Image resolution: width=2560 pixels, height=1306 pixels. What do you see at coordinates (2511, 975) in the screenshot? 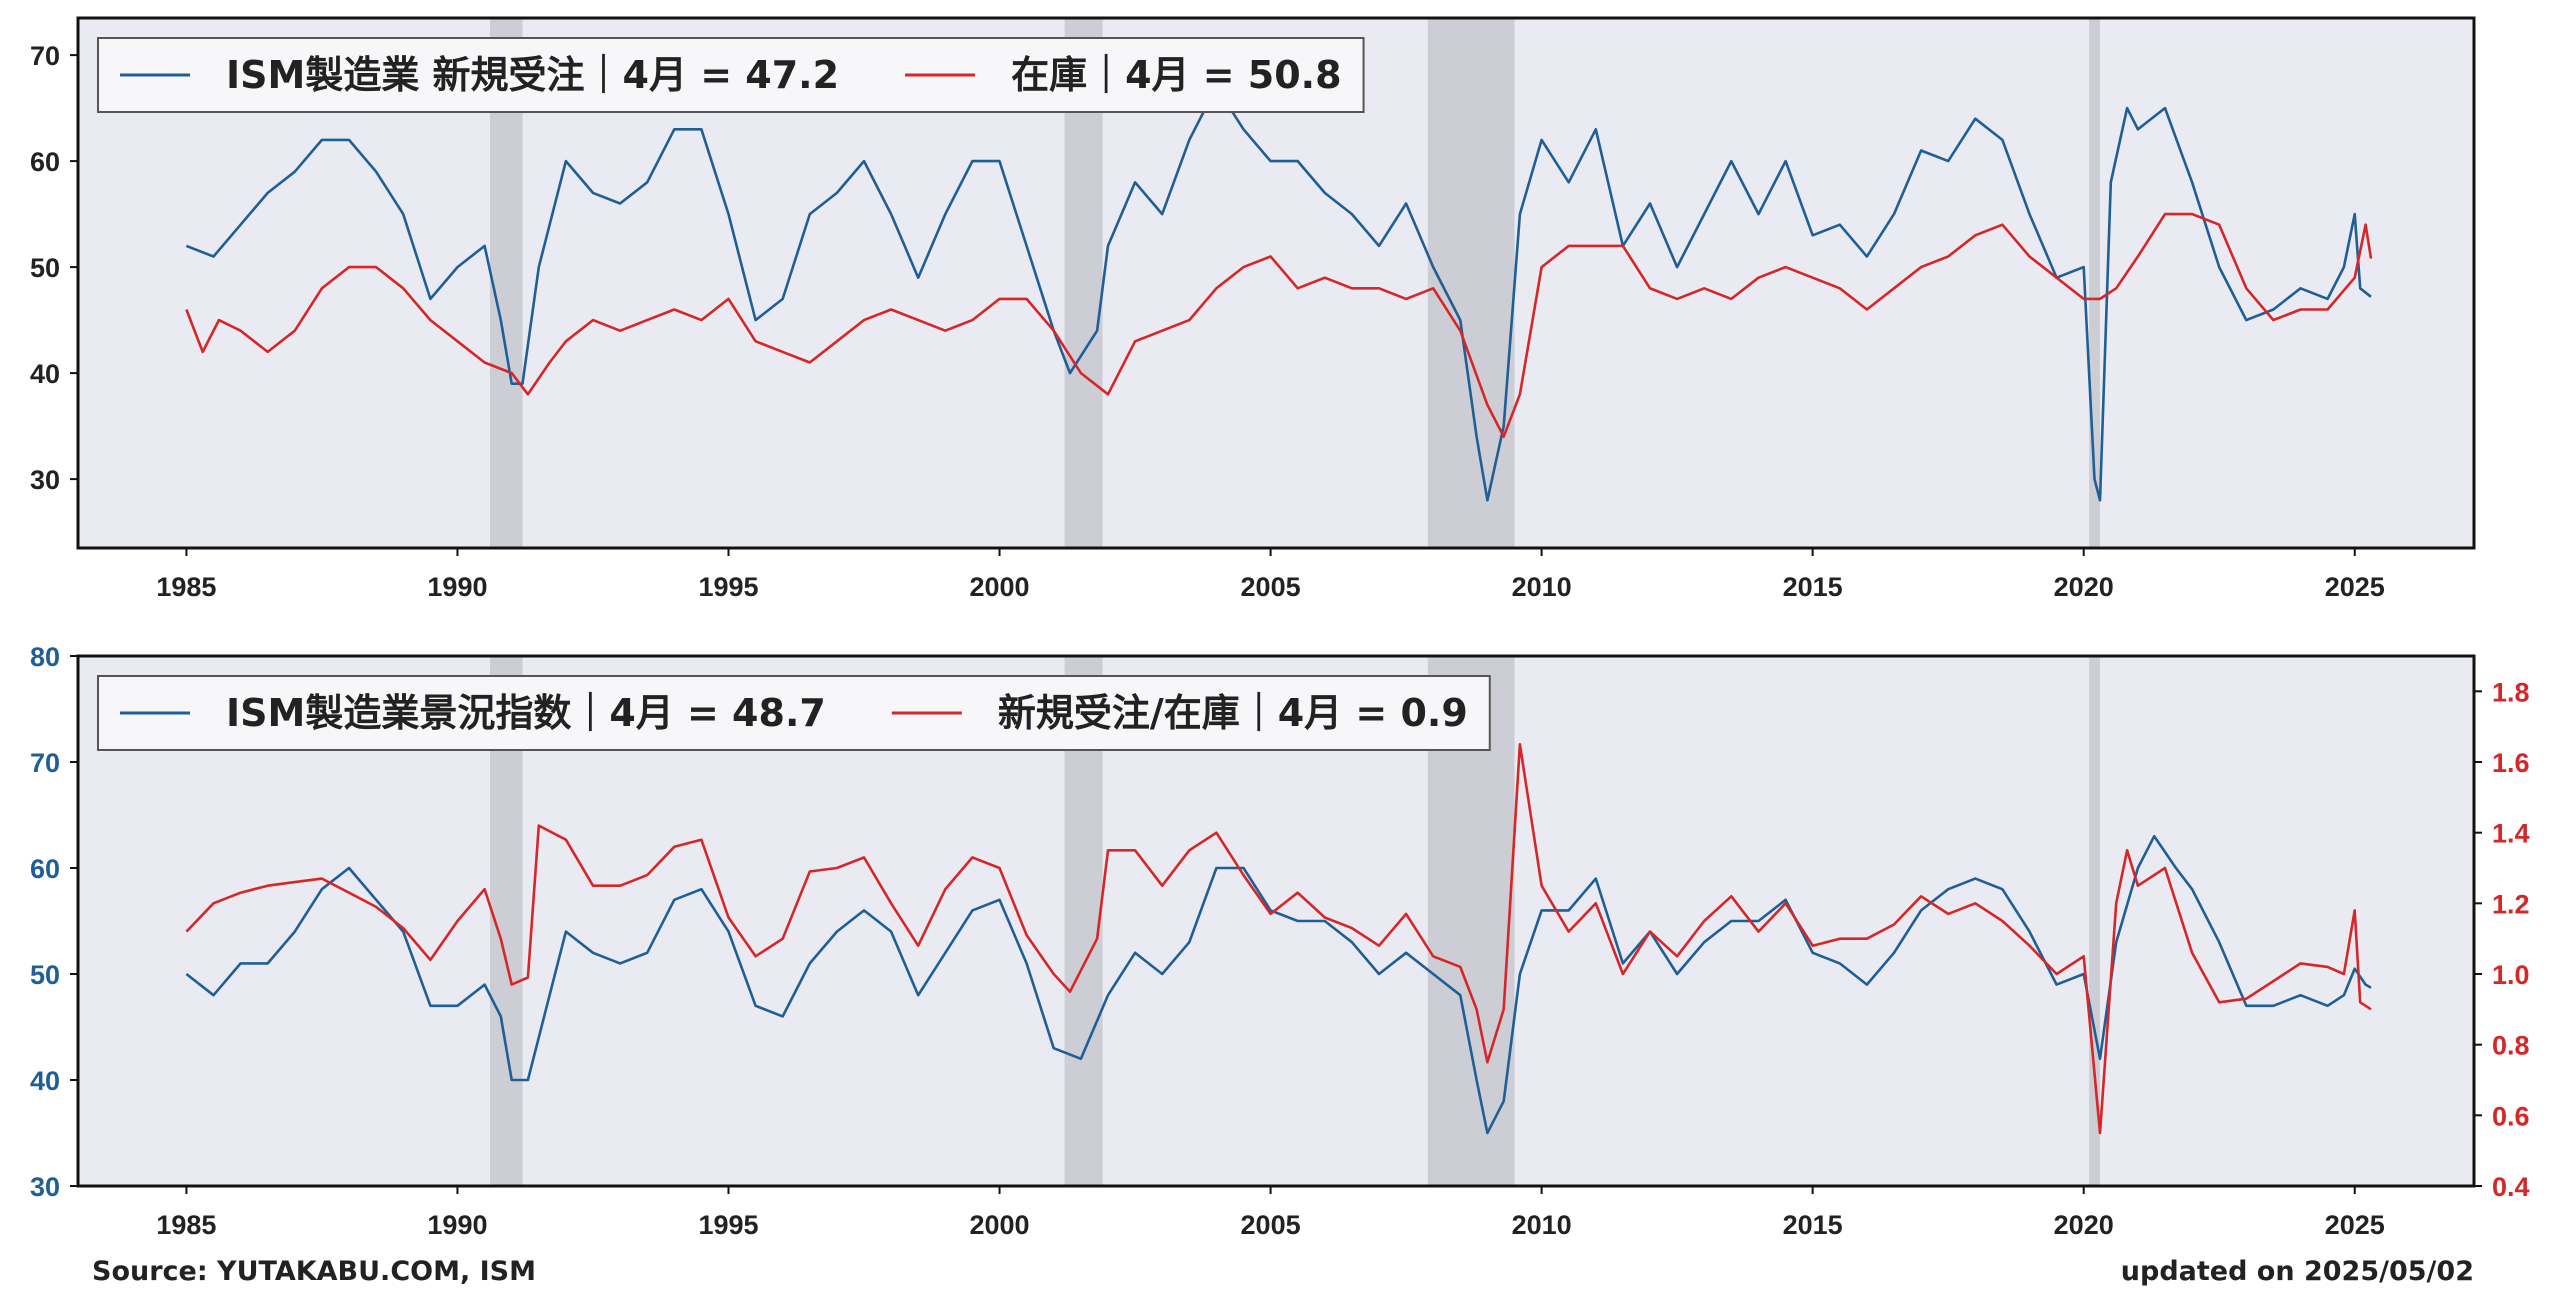
I see `y2-tick-label: 1.0` at bounding box center [2511, 975].